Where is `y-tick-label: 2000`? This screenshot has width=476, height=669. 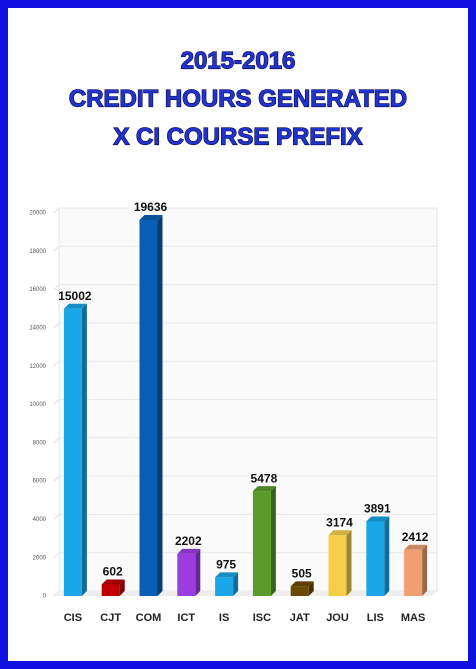 y-tick-label: 2000 is located at coordinates (40, 558).